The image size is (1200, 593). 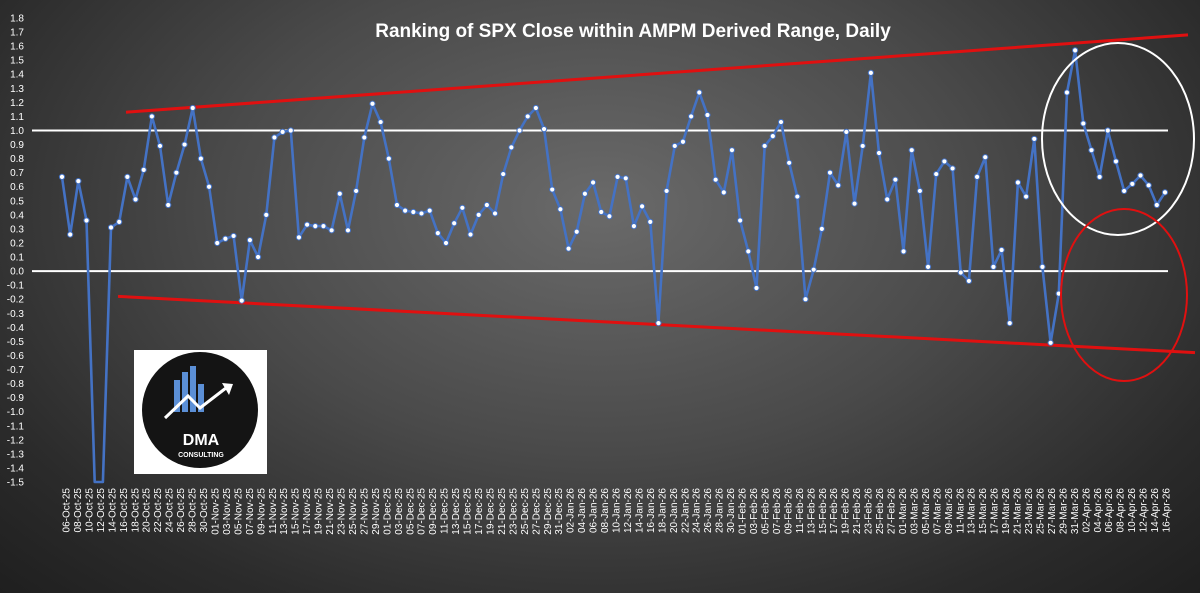 I want to click on x-tick-label: 01-Feb-26, so click(x=743, y=511).